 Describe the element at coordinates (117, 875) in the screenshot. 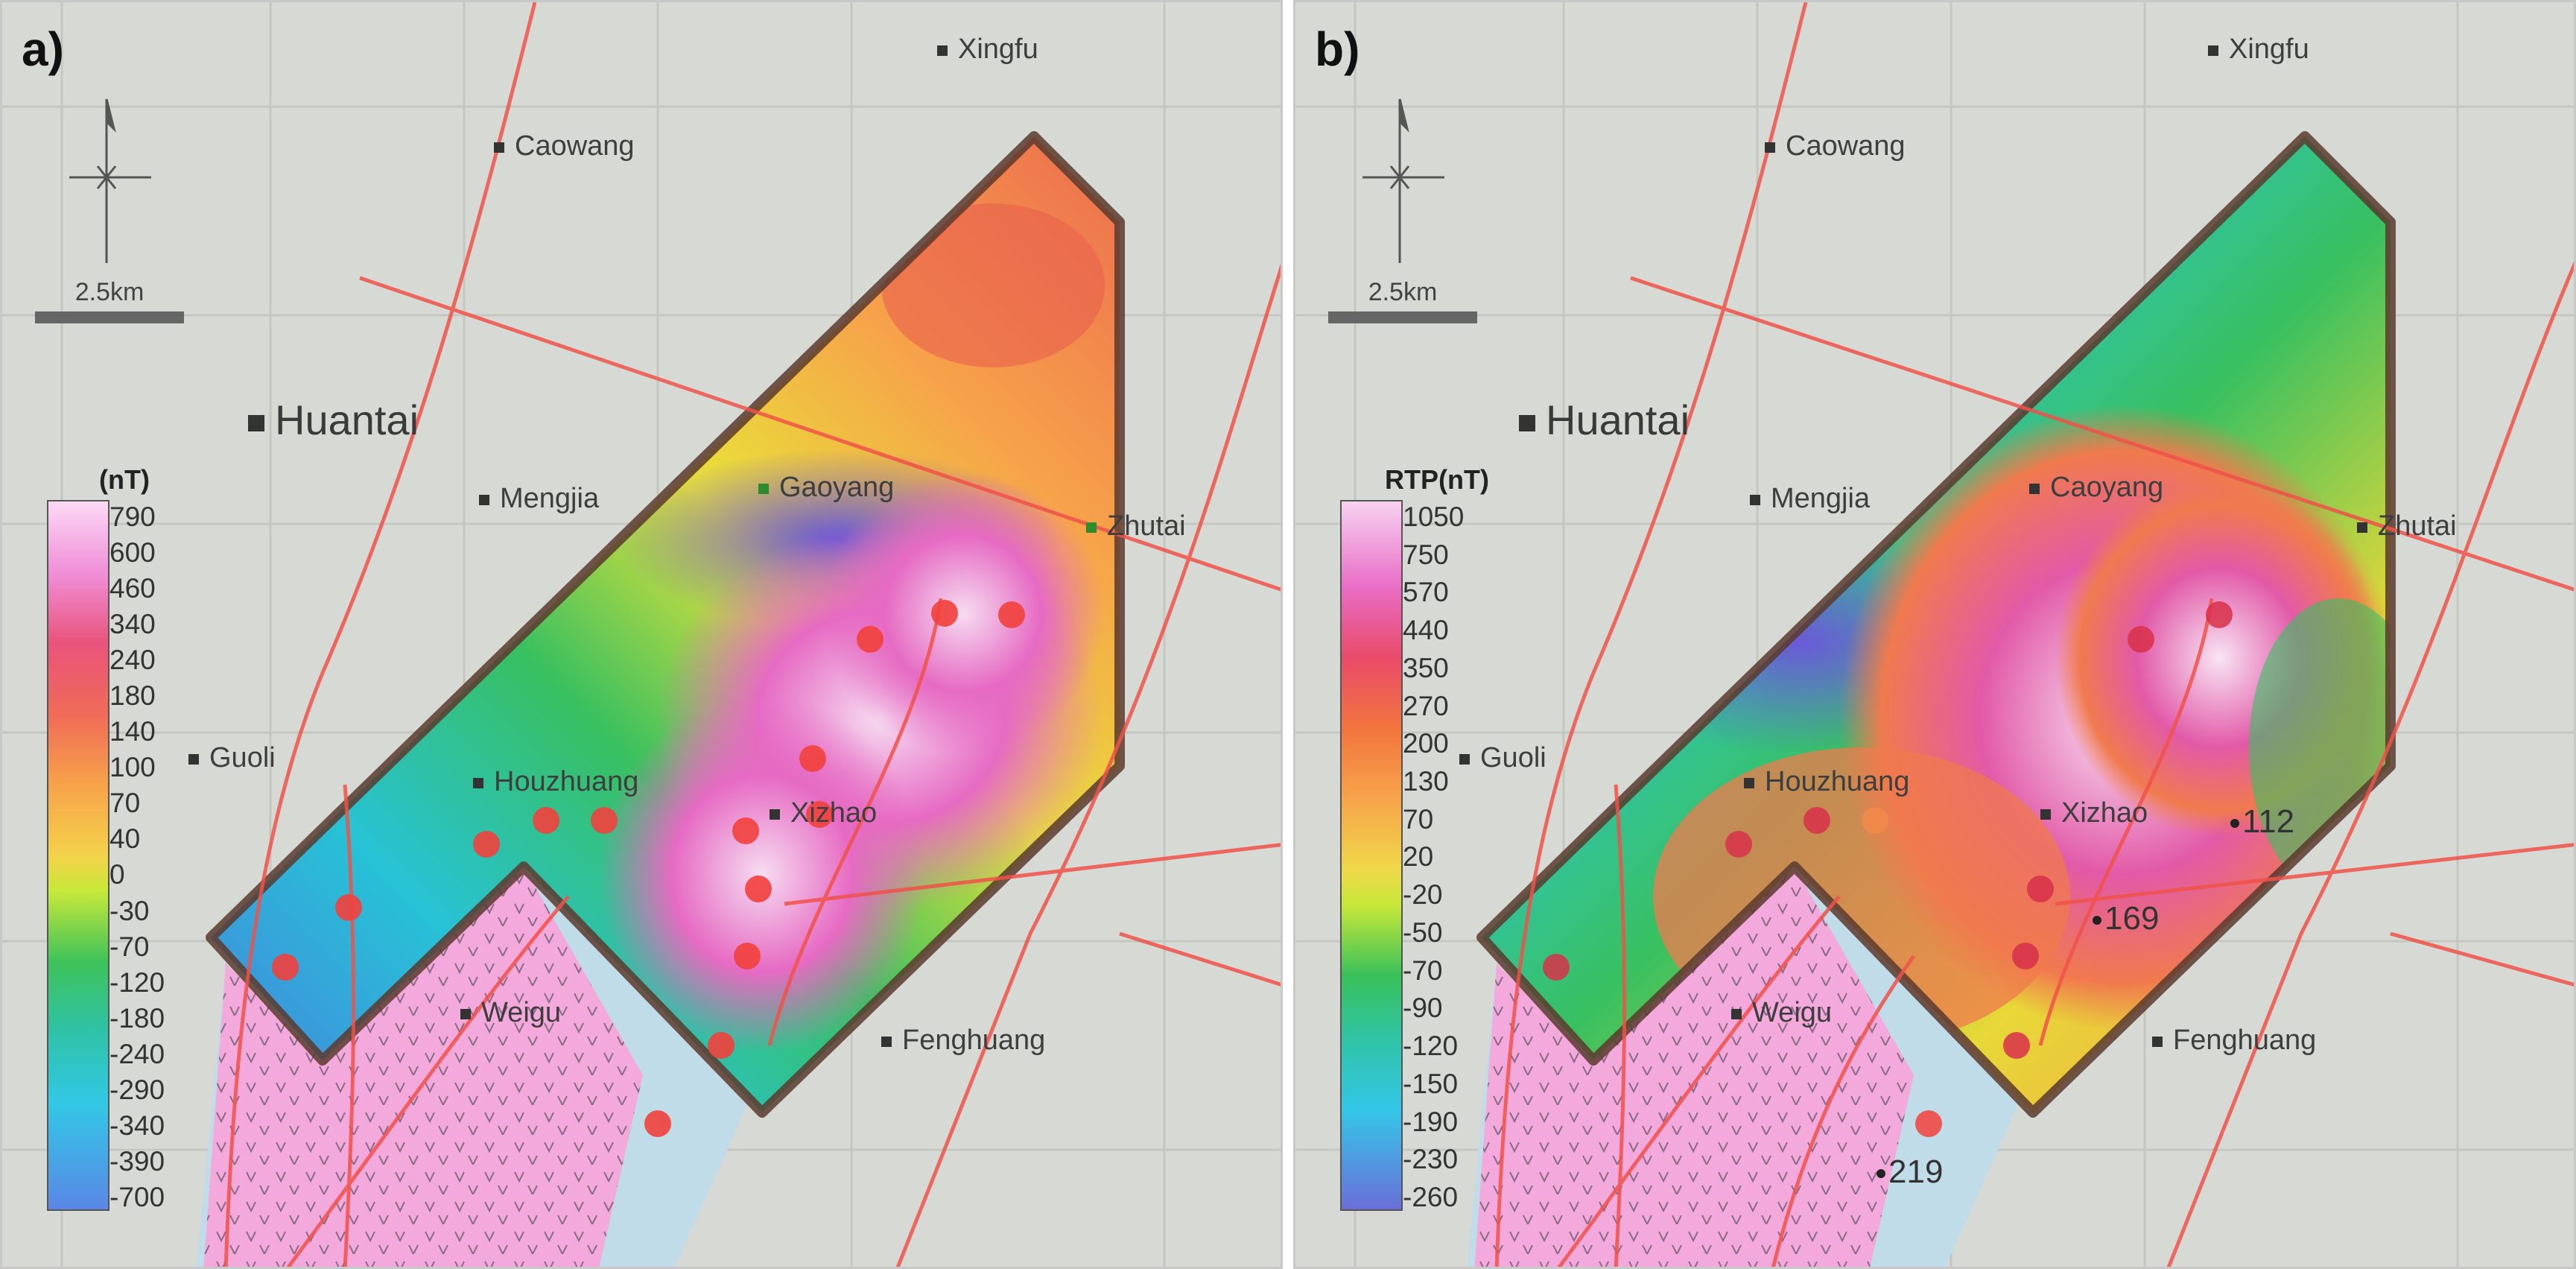

I see `legend-label: 0` at that location.